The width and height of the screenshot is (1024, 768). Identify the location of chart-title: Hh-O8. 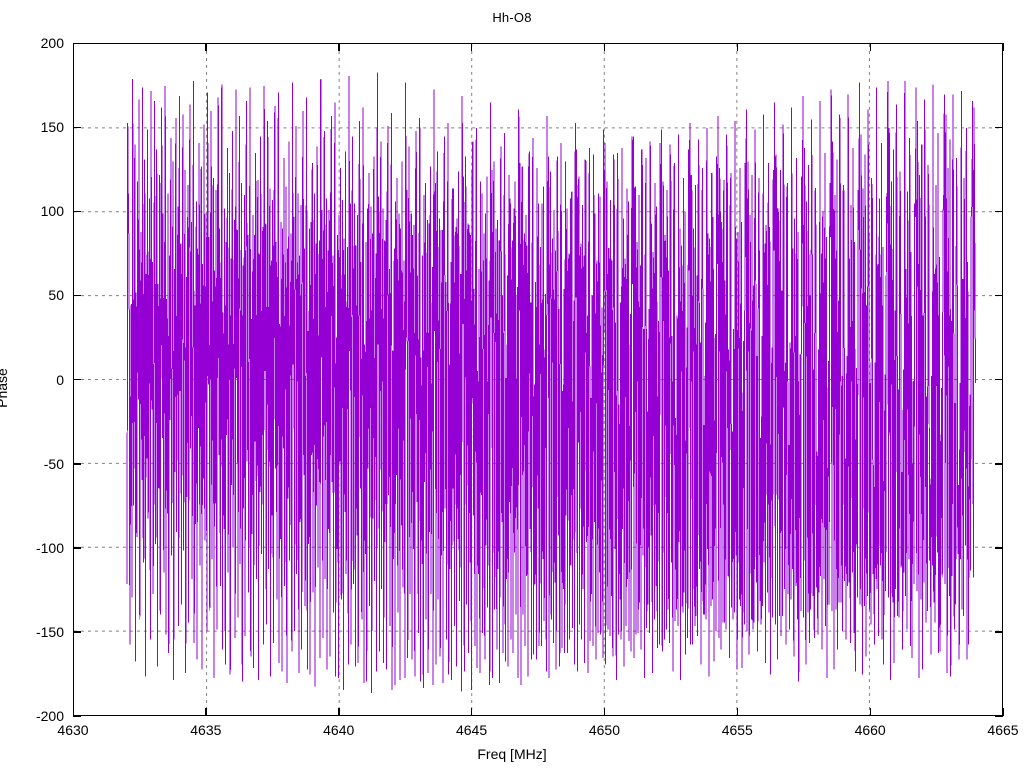
(512, 17).